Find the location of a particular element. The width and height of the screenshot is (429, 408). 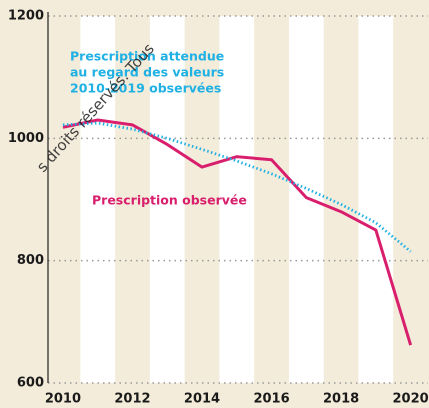

annotation: Prescription observée is located at coordinates (169, 200).